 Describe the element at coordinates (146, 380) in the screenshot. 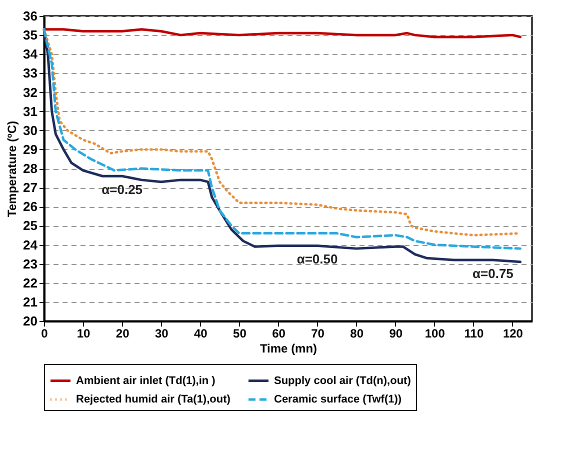

I see `legend-label: Ambient air inlet (Td(1),in )` at that location.